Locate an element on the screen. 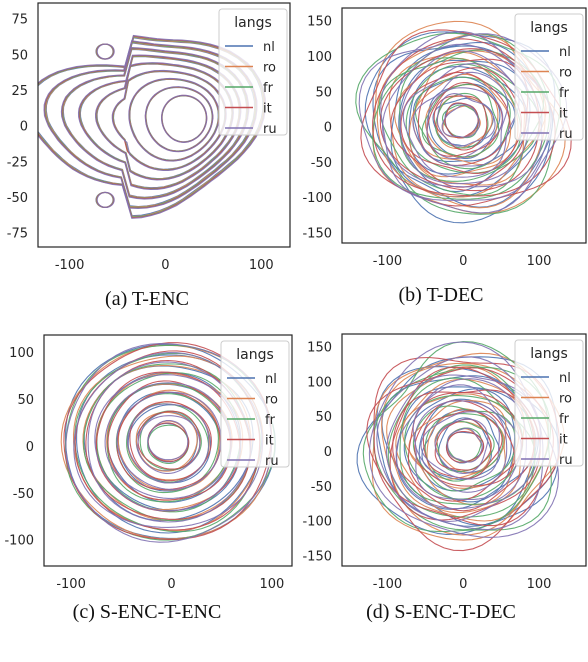 This screenshot has width=588, height=662. y-tick-label: 25 is located at coordinates (19, 91).